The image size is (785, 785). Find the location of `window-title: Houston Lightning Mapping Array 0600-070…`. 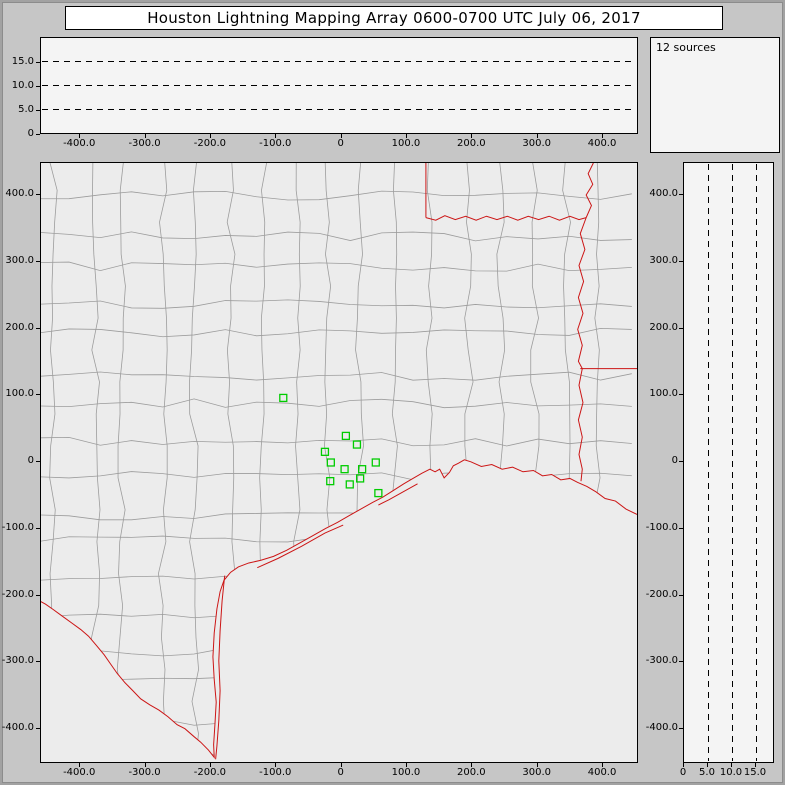

window-title: Houston Lightning Mapping Array 0600-070… is located at coordinates (394, 18).